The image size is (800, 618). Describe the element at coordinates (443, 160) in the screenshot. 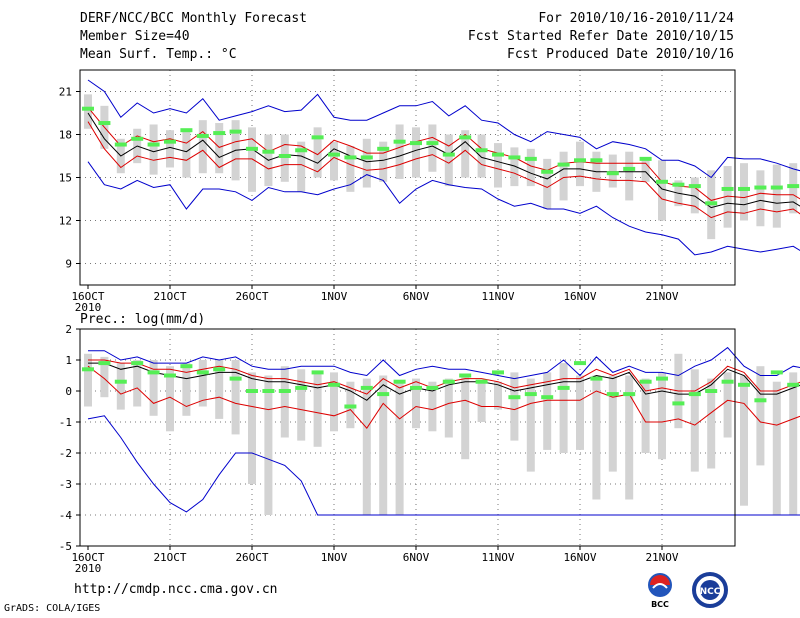

I see `series-ensemble-mean` at that location.